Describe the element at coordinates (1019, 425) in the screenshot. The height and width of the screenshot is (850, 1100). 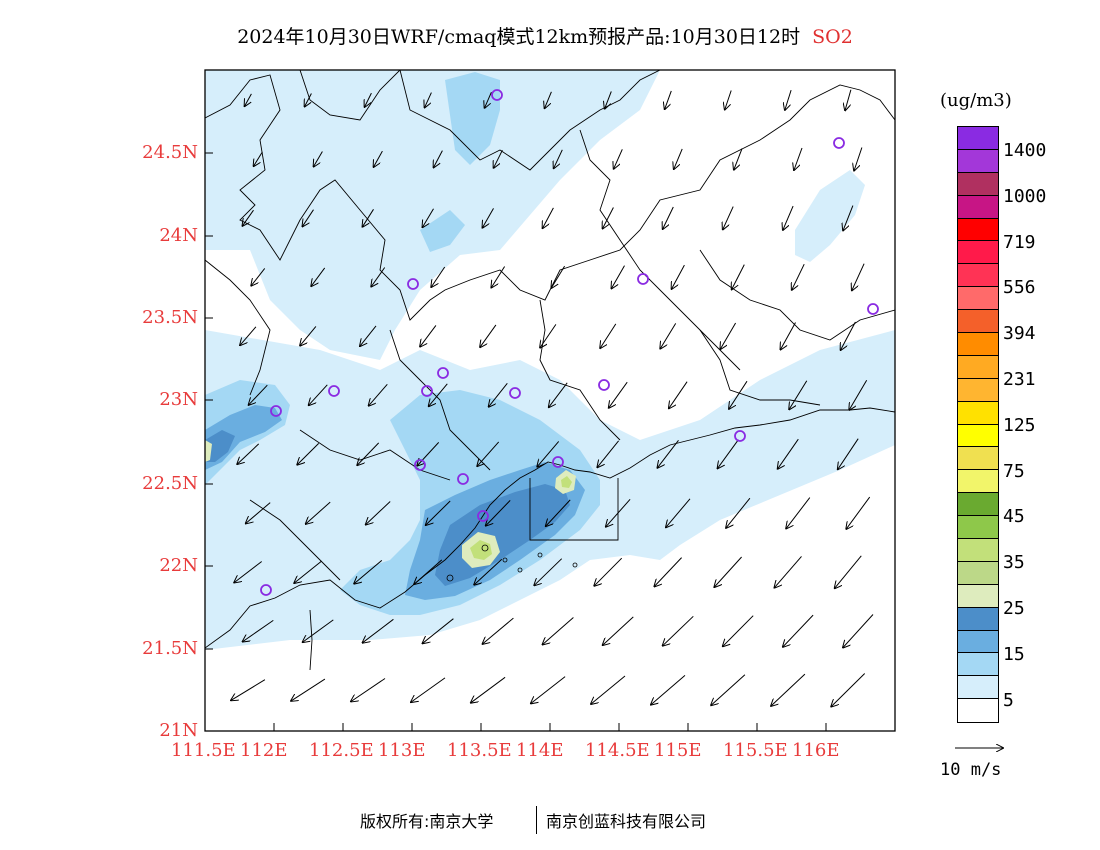
I see `legend-tick-label: 125` at that location.